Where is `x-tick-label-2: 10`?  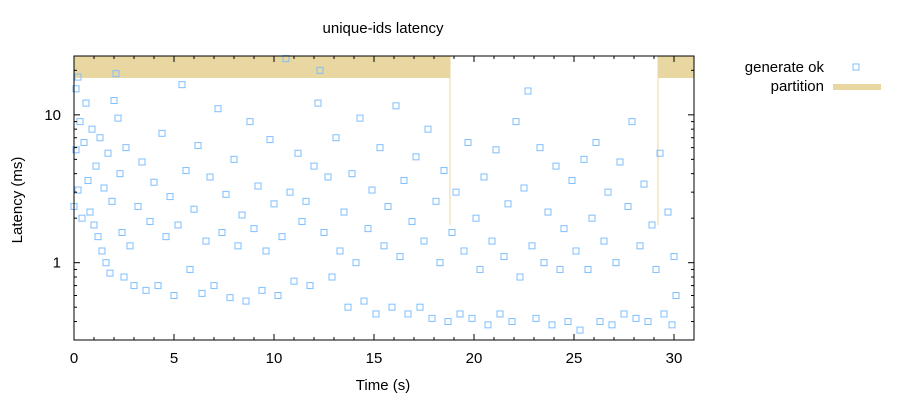
x-tick-label-2: 10 is located at coordinates (274, 358).